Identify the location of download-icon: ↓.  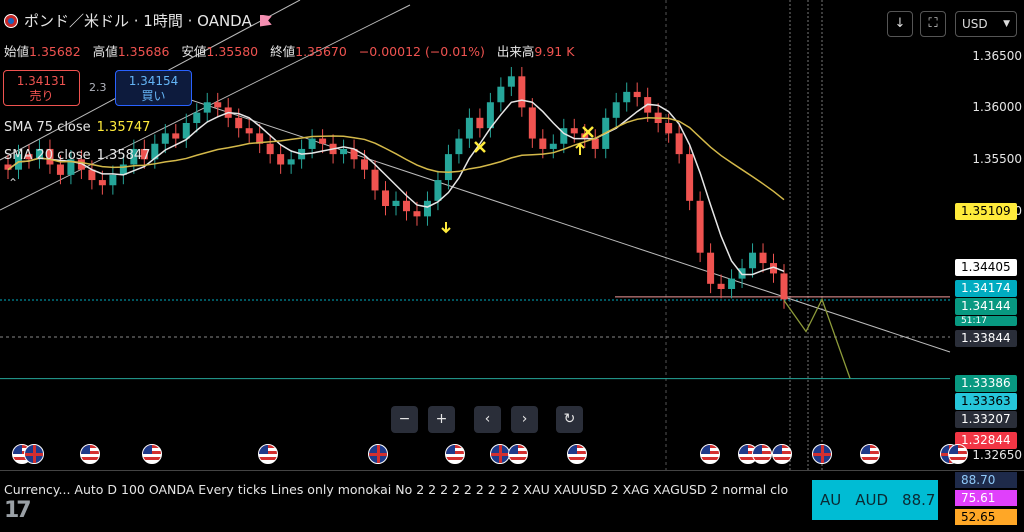
(900, 24).